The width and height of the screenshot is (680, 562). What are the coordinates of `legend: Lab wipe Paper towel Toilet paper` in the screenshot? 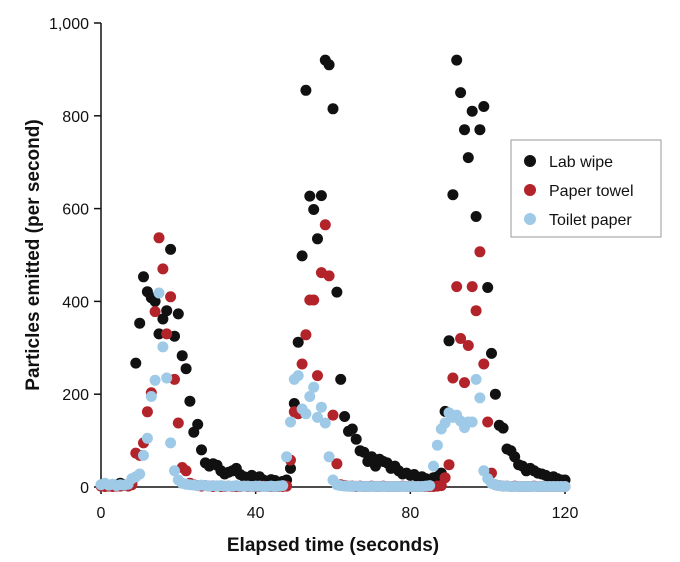 It's located at (586, 188).